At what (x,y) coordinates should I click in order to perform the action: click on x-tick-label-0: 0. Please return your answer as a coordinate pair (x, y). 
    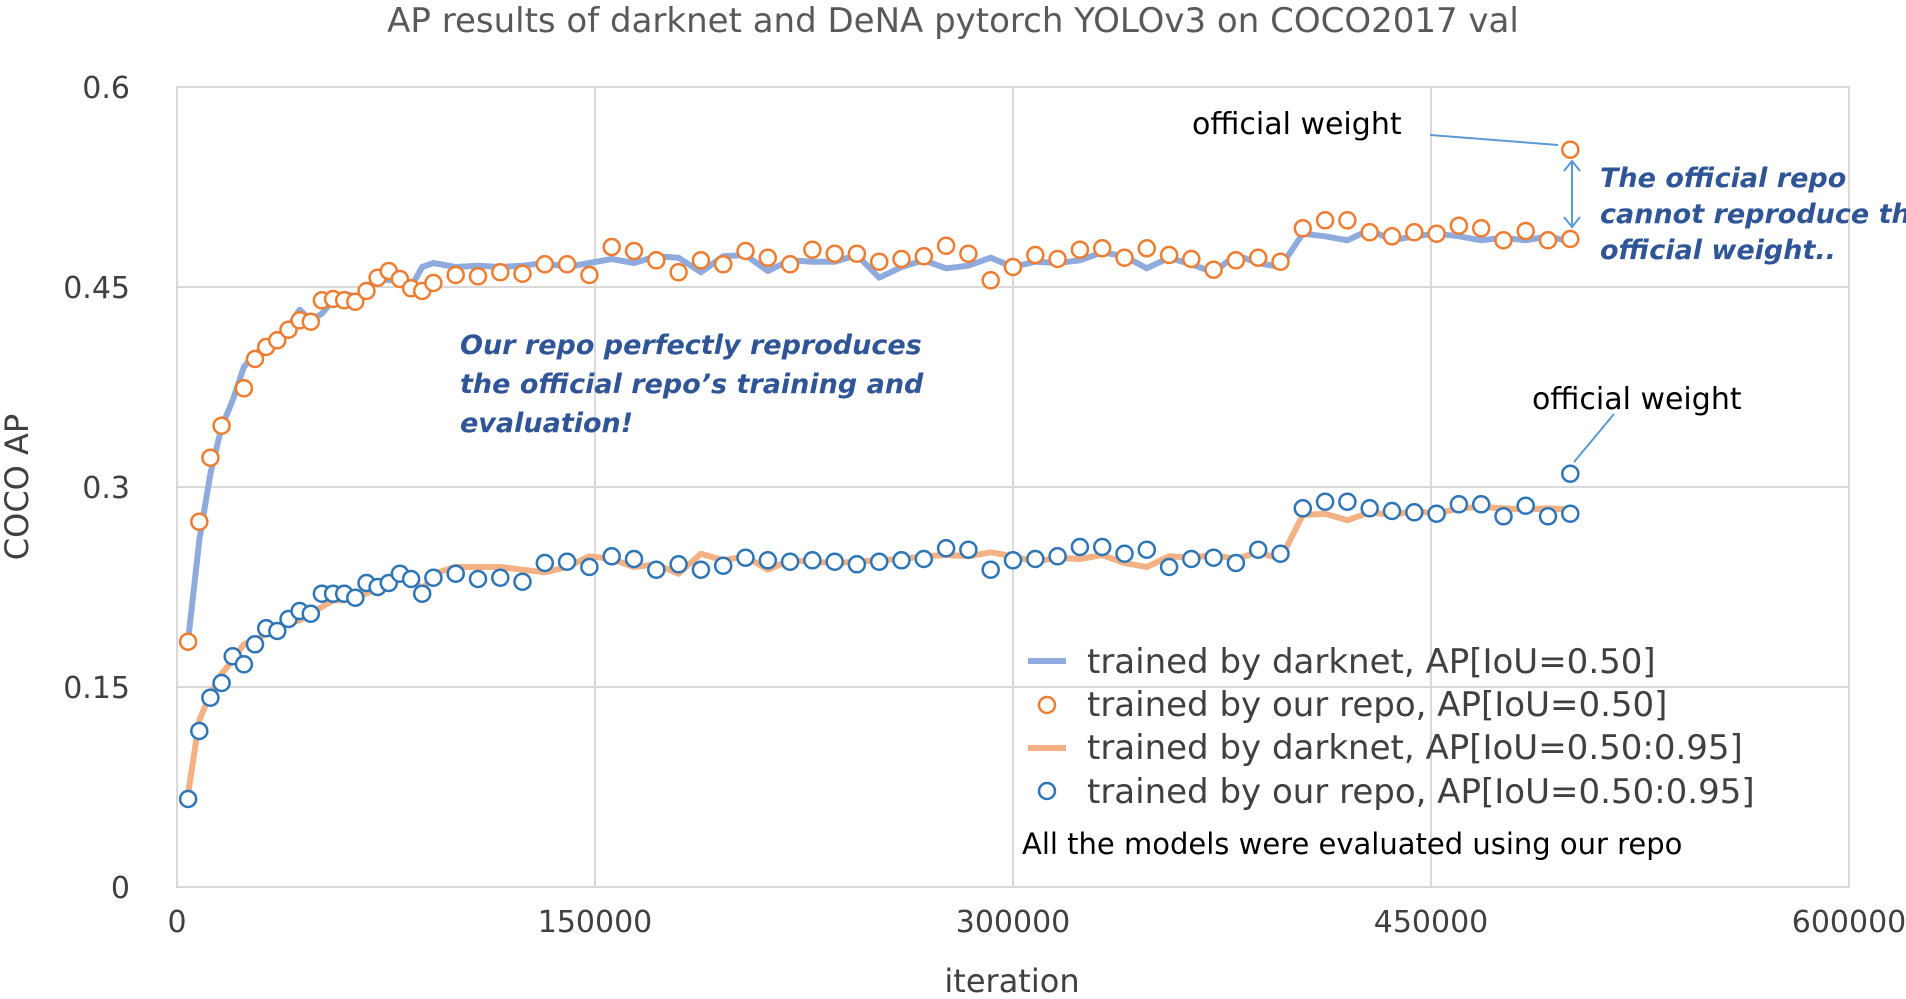
    Looking at the image, I should click on (176, 922).